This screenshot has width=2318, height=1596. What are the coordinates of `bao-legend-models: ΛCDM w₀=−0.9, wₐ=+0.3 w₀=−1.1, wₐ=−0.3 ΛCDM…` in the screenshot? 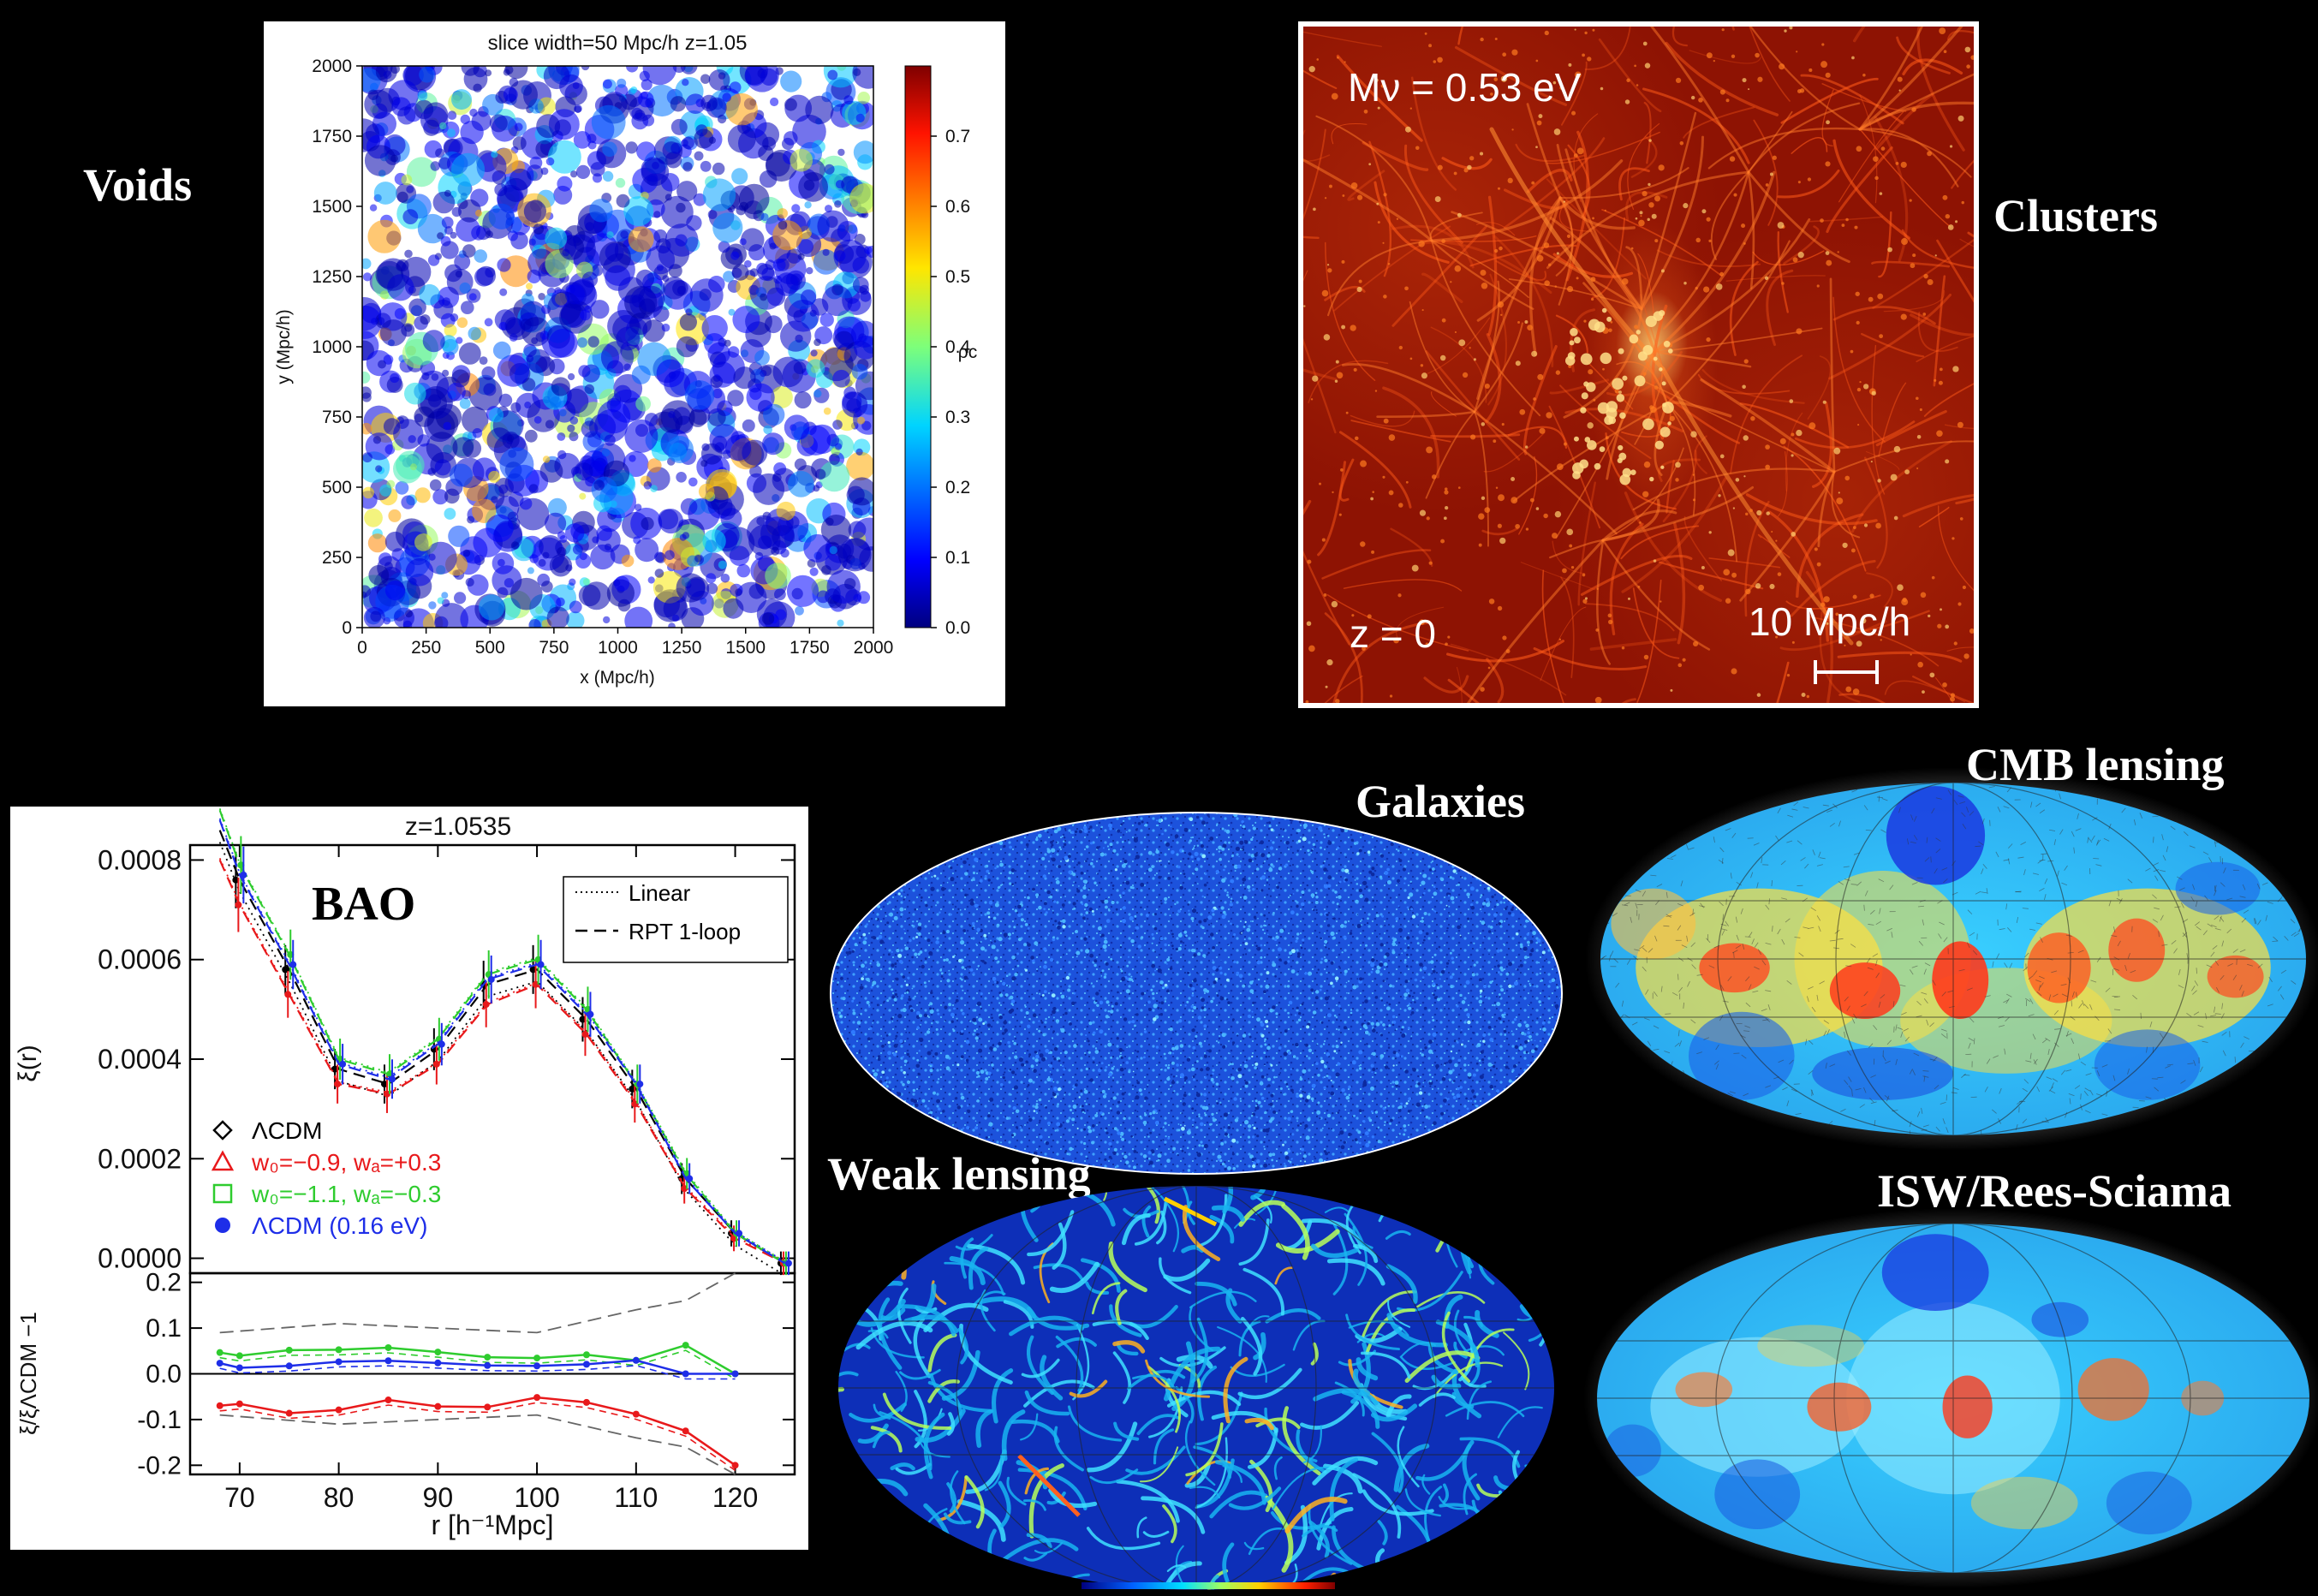 It's located at (326, 1178).